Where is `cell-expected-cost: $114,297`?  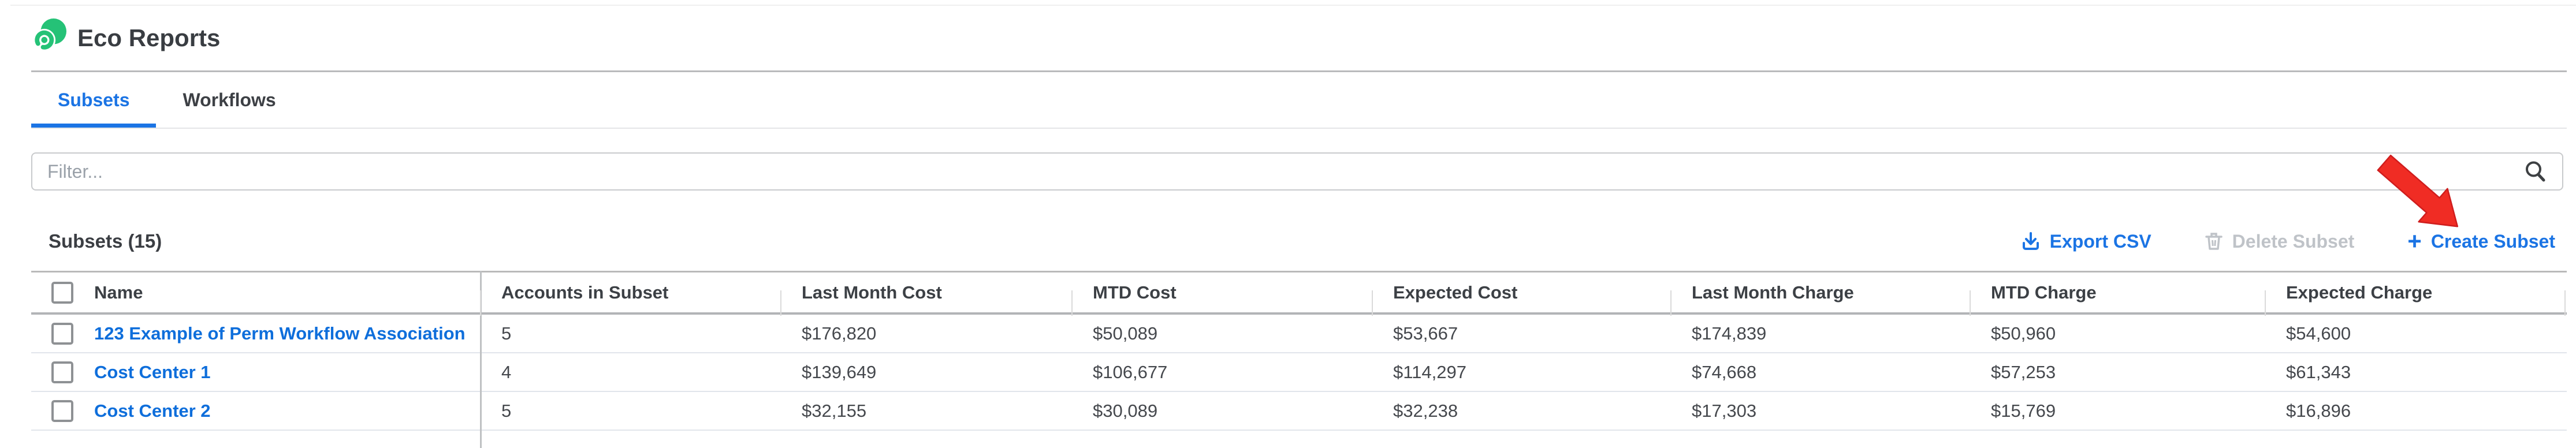 cell-expected-cost: $114,297 is located at coordinates (1429, 371).